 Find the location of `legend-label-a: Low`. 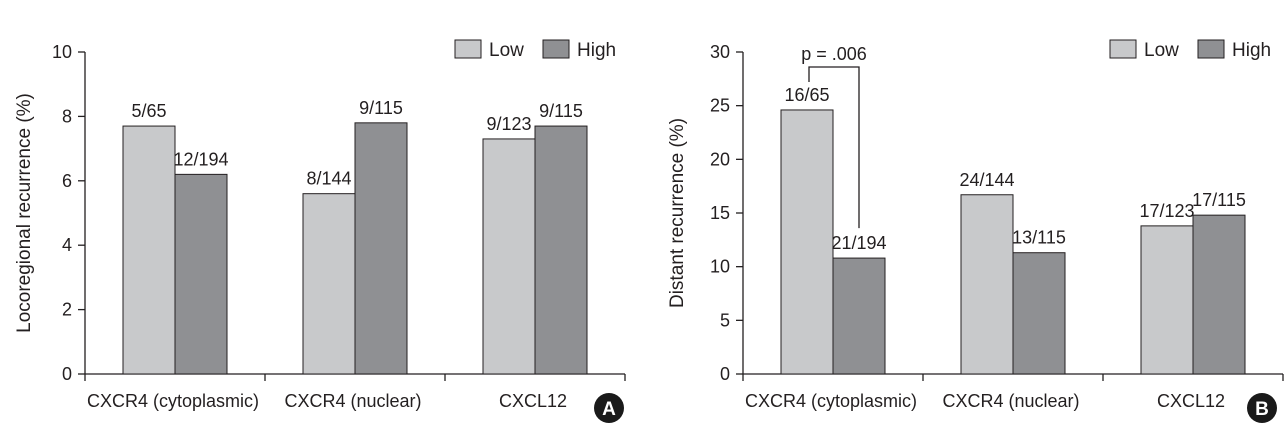

legend-label-a: Low is located at coordinates (506, 50).